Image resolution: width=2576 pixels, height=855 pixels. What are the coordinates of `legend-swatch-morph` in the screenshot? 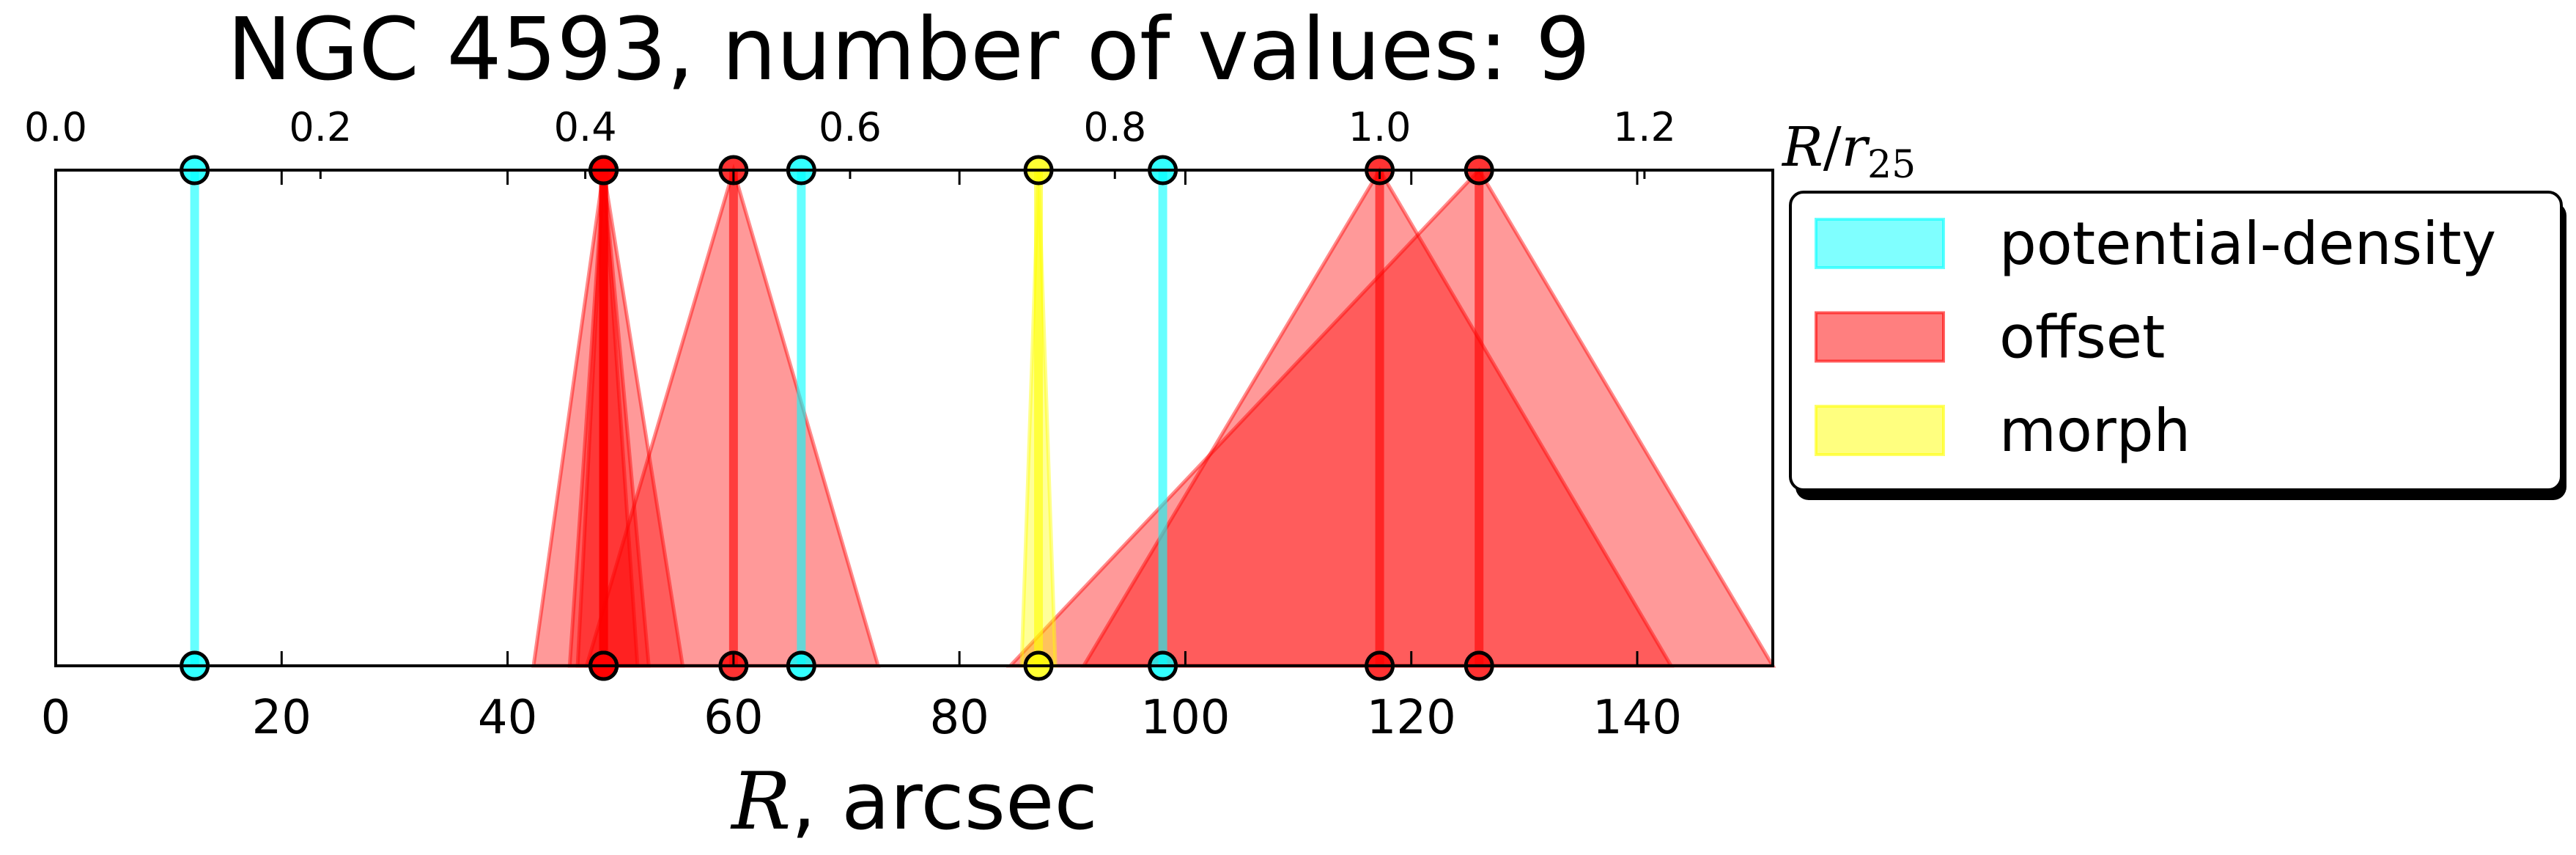 It's located at (1880, 430).